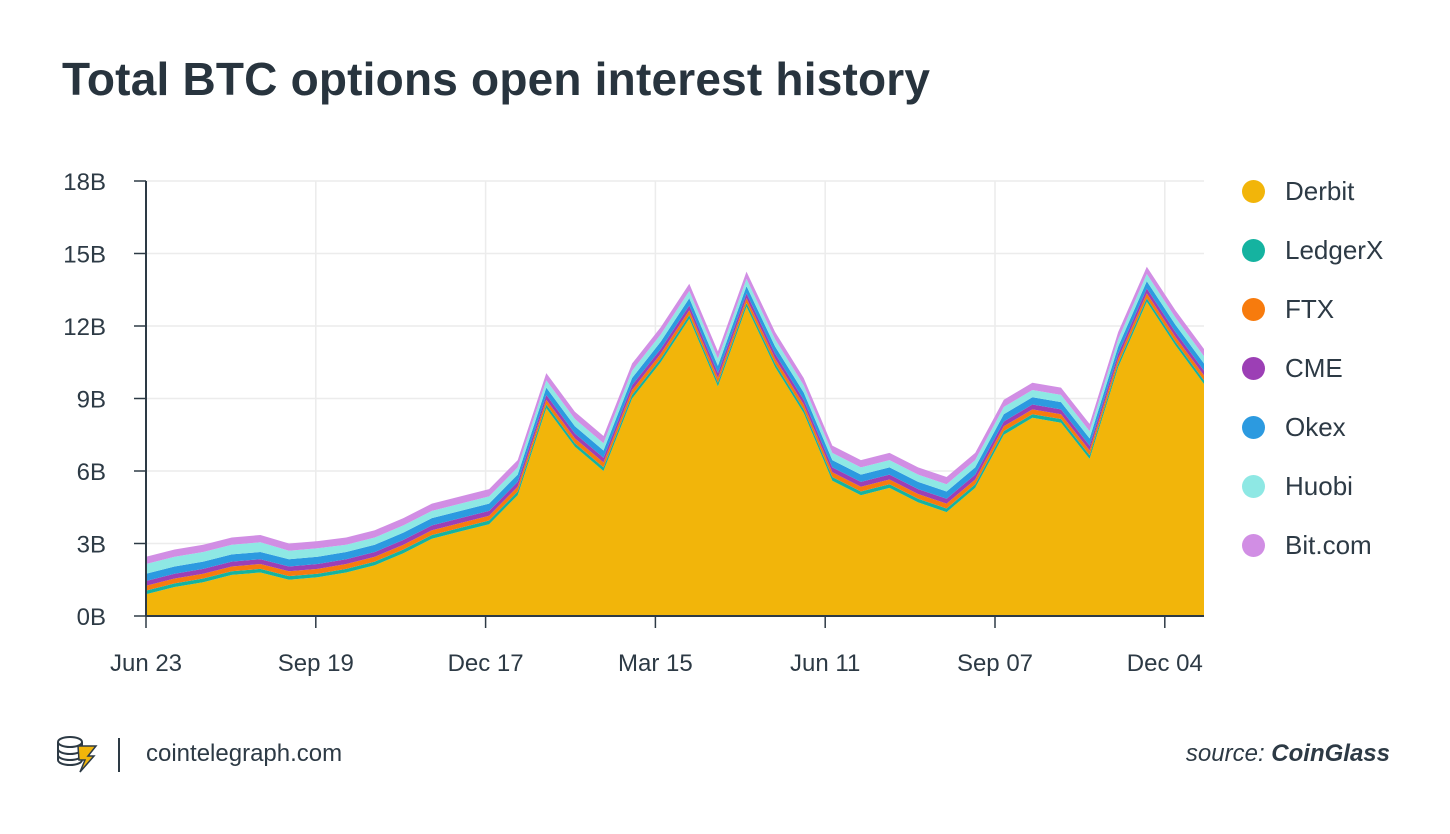 This screenshot has width=1450, height=834. What do you see at coordinates (1334, 250) in the screenshot?
I see `legend-label: LedgerX` at bounding box center [1334, 250].